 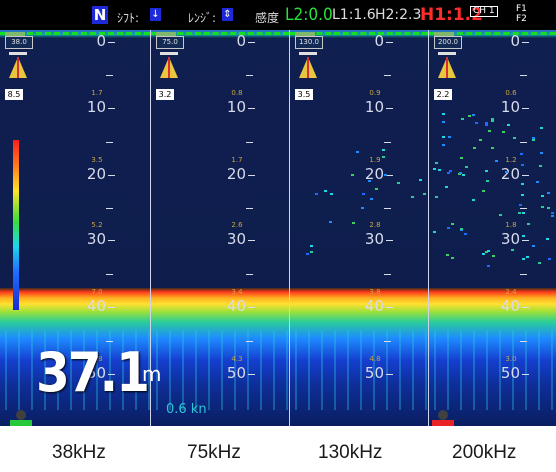 I want to click on depth-label: 30, so click(x=374, y=239).